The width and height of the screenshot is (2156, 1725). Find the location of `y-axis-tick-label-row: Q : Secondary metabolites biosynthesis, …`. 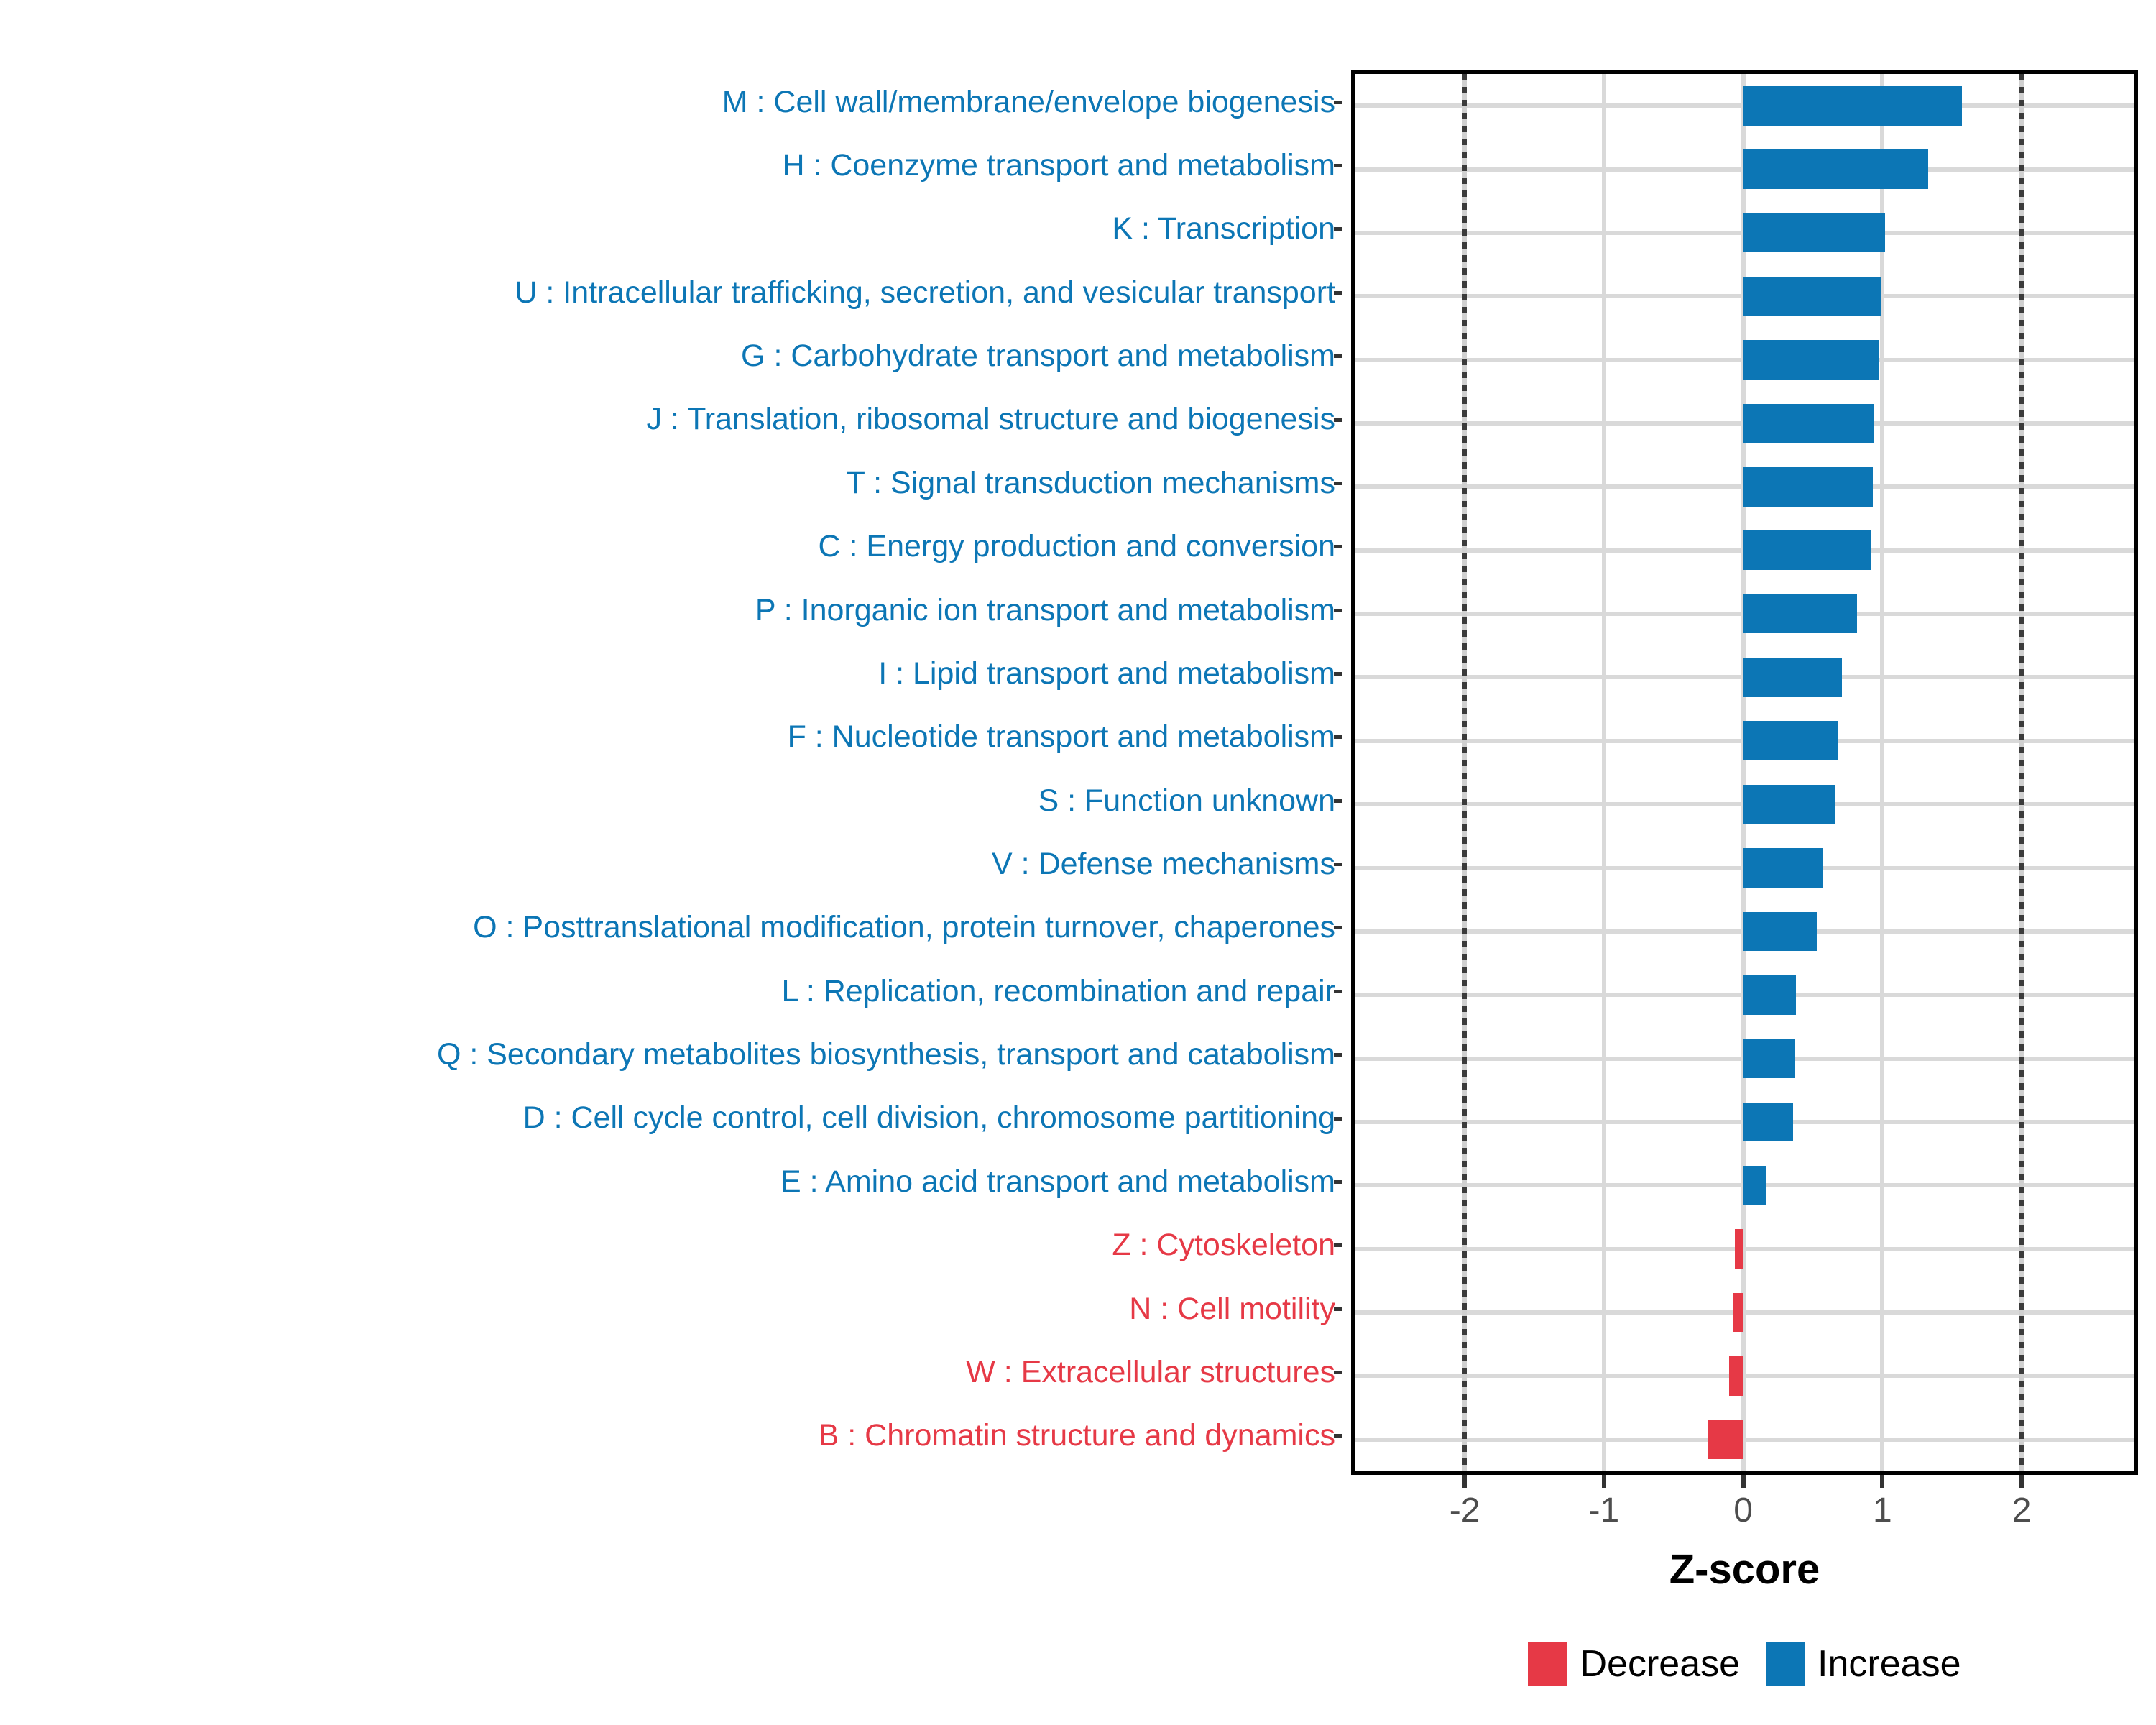

y-axis-tick-label-row: Q : Secondary metabolites biosynthesis, … is located at coordinates (671, 1054).